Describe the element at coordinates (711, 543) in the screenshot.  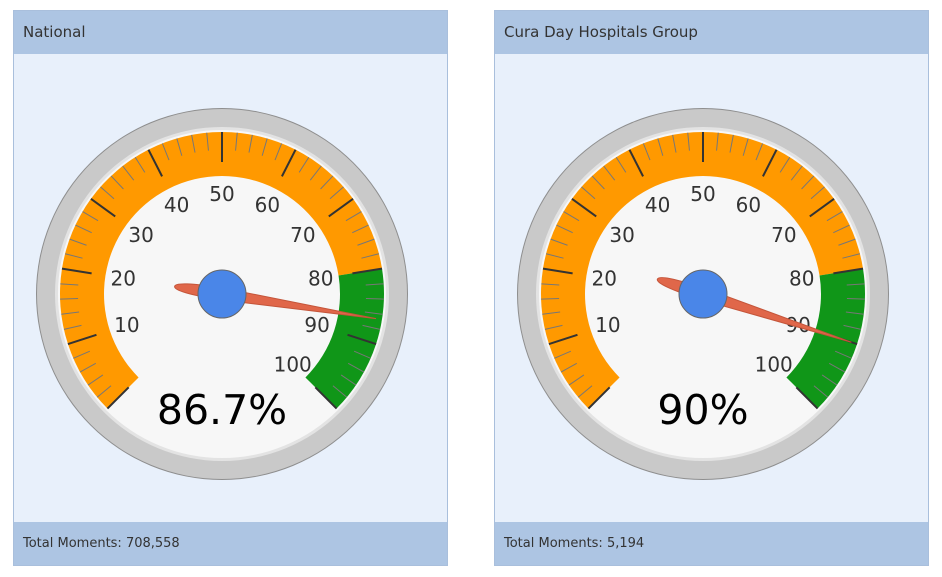
I see `total-moments-label: Total Moments: 5,194` at that location.